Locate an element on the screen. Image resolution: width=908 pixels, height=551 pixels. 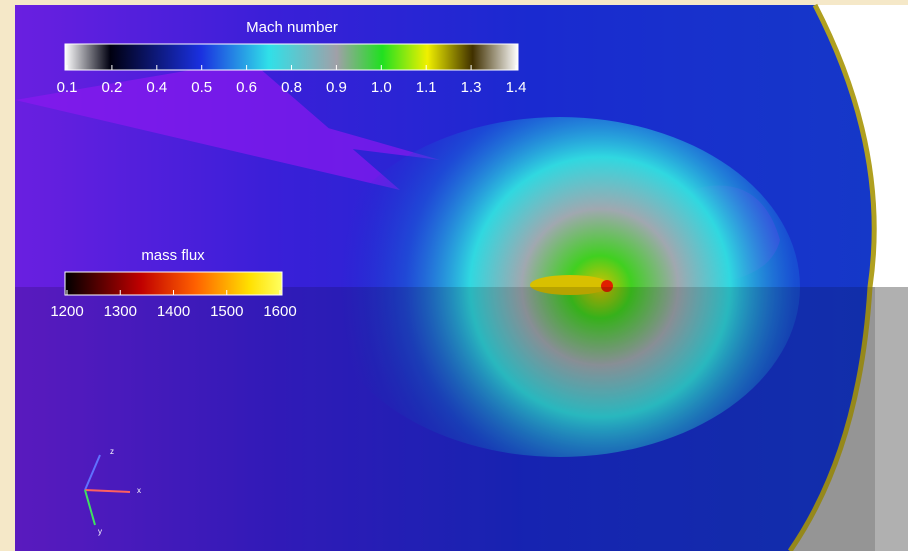
colorbar-tick-label: 1.1 is located at coordinates (426, 87).